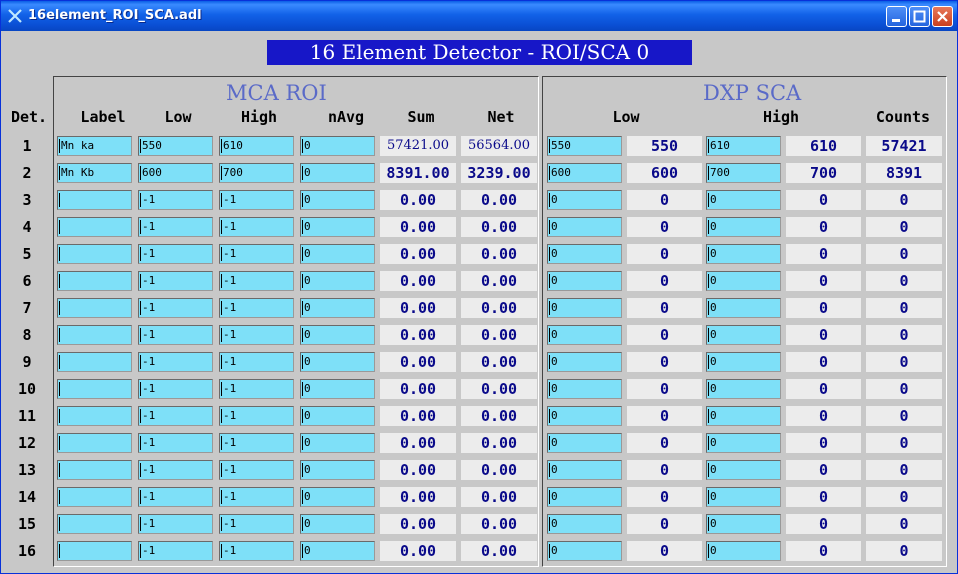 This screenshot has height=574, width=958. I want to click on roi-high-input: 700, so click(256, 173).